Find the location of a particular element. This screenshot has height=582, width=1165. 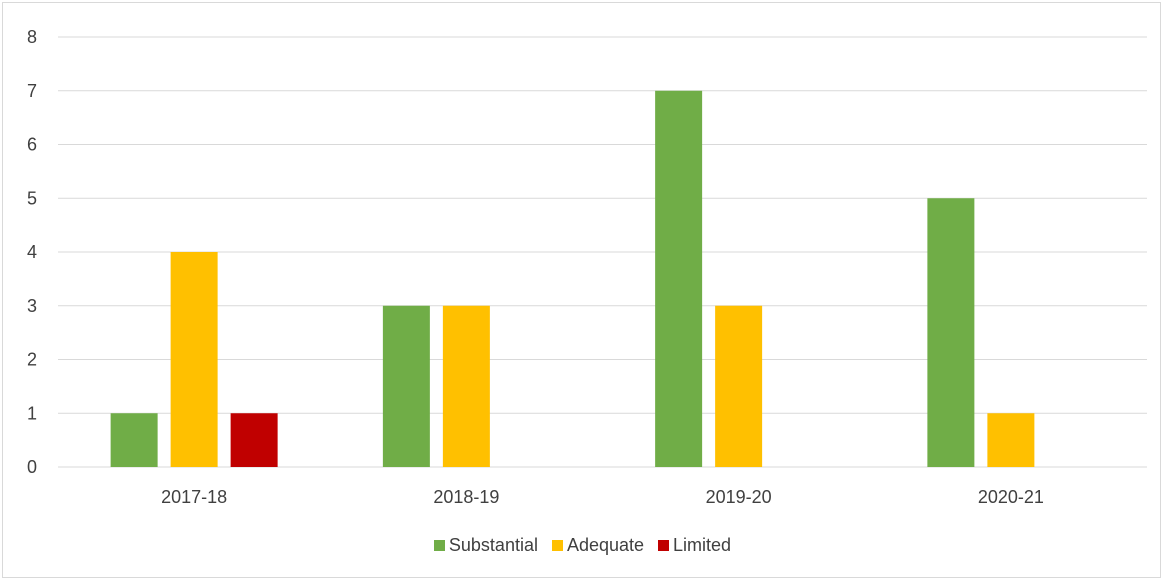

legend-item-substantial: Substantial is located at coordinates (485, 545).